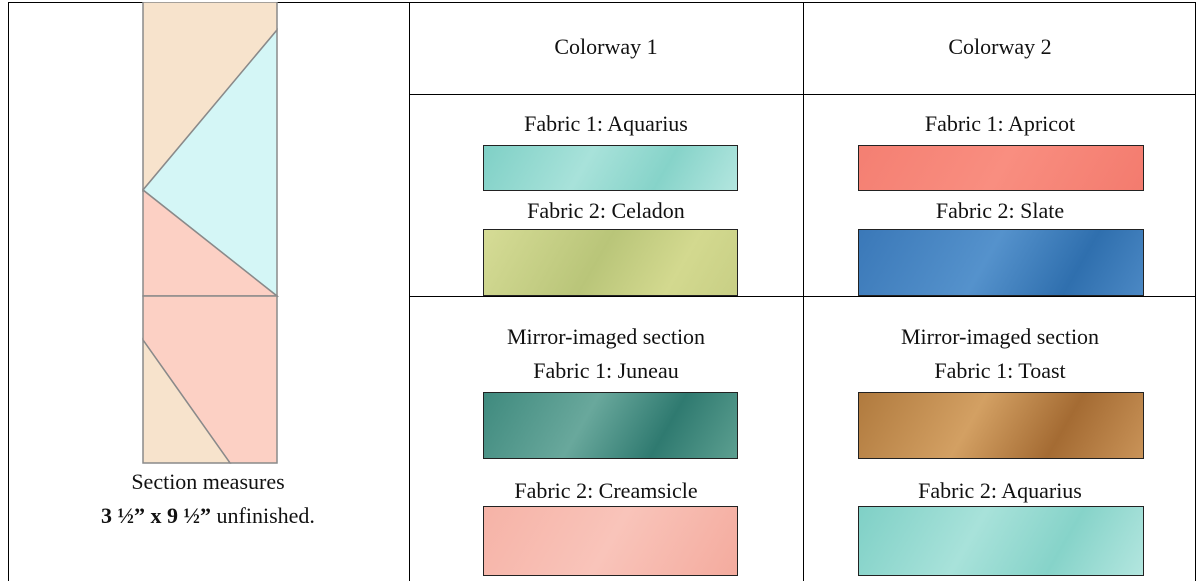 Image resolution: width=1204 pixels, height=581 pixels. I want to click on section-note: Section measures, so click(208, 481).